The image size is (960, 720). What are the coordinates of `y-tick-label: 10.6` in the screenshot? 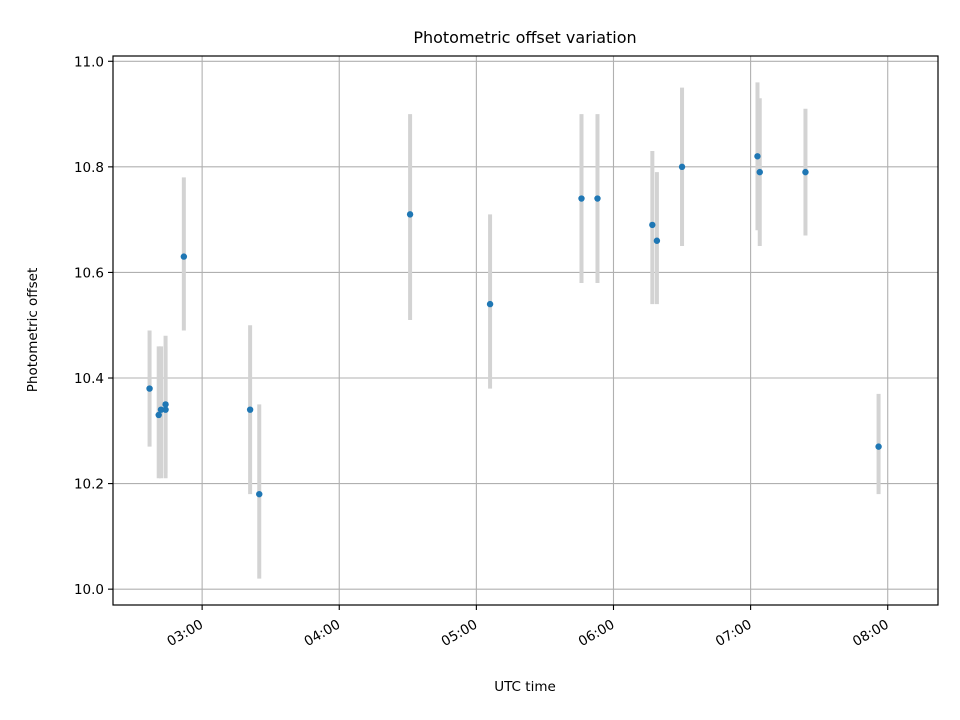 It's located at (89, 273).